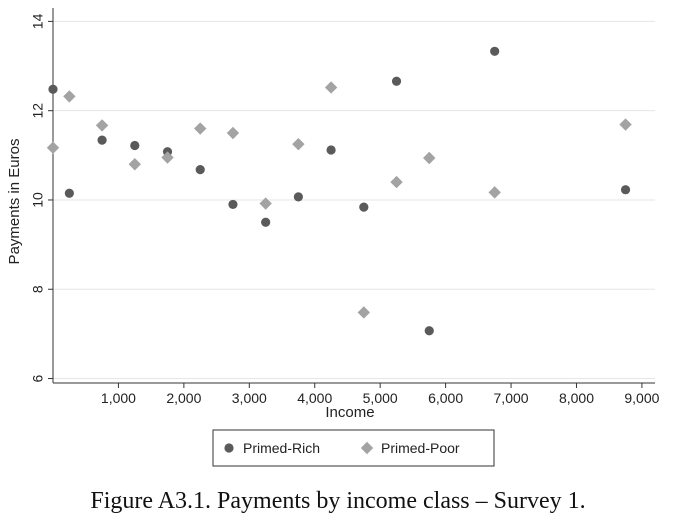 Image resolution: width=676 pixels, height=532 pixels. I want to click on legend-label-primed-poor: Primed-Poor, so click(420, 448).